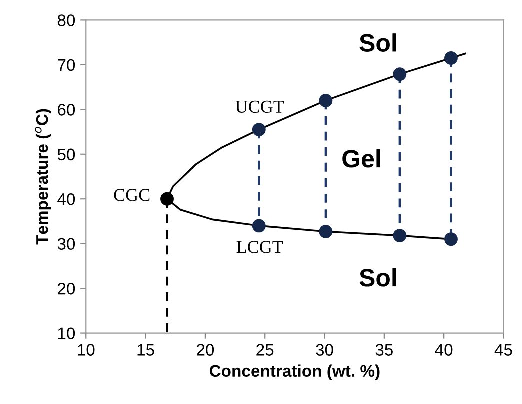 The image size is (522, 404). What do you see at coordinates (86, 350) in the screenshot?
I see `x-tick-label: 10` at bounding box center [86, 350].